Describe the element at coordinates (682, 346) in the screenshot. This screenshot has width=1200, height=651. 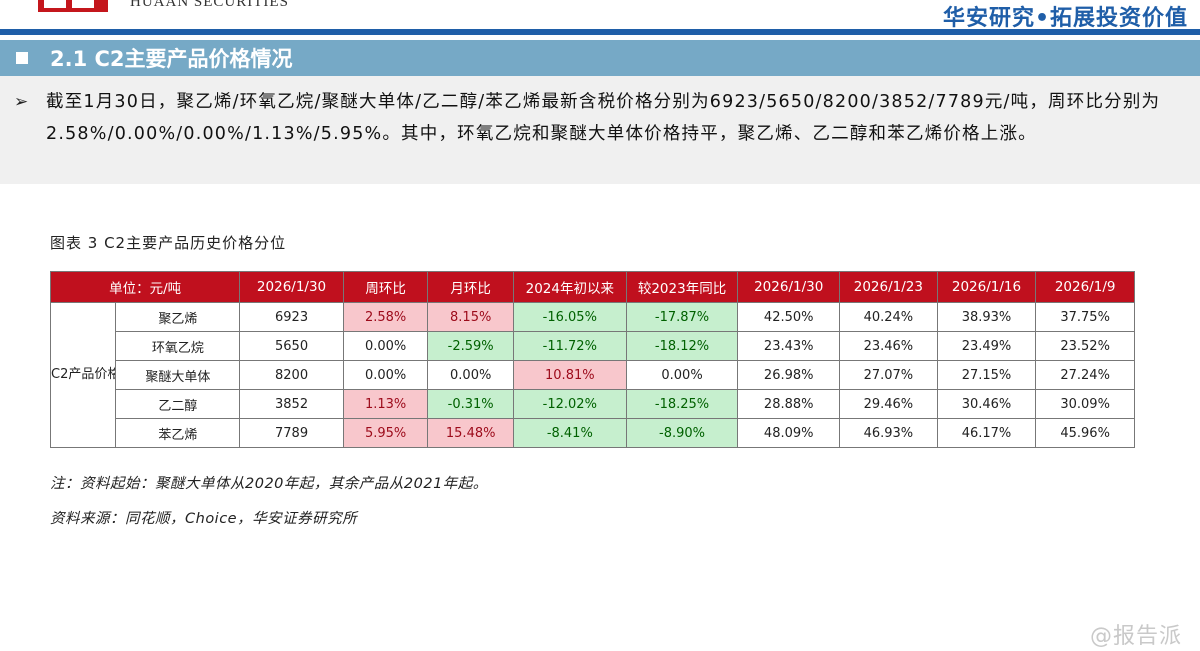
I see `yoy-cell: -18.12%` at that location.